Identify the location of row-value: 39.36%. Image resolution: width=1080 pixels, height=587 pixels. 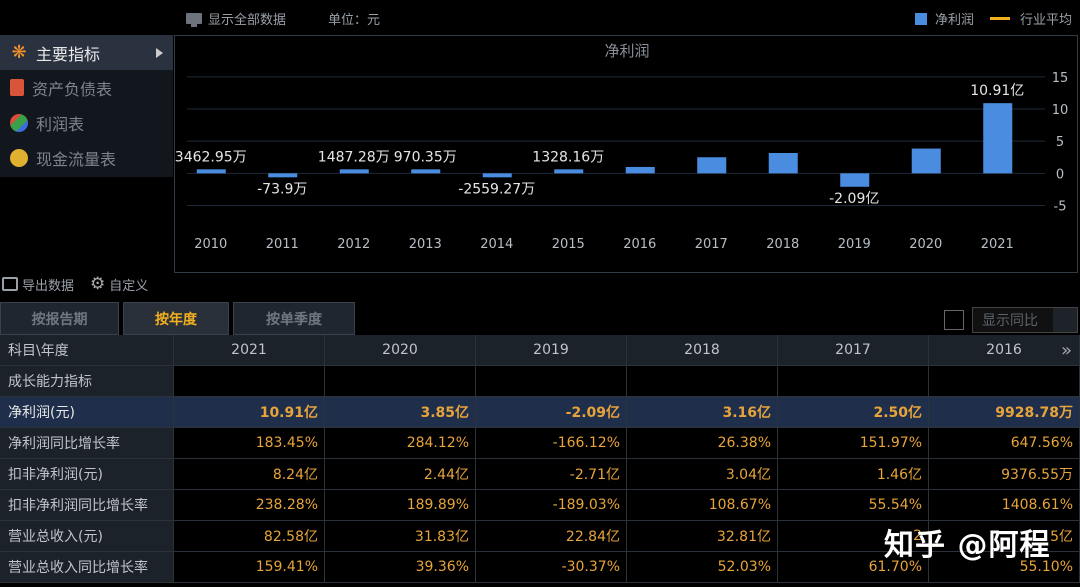
(400, 567).